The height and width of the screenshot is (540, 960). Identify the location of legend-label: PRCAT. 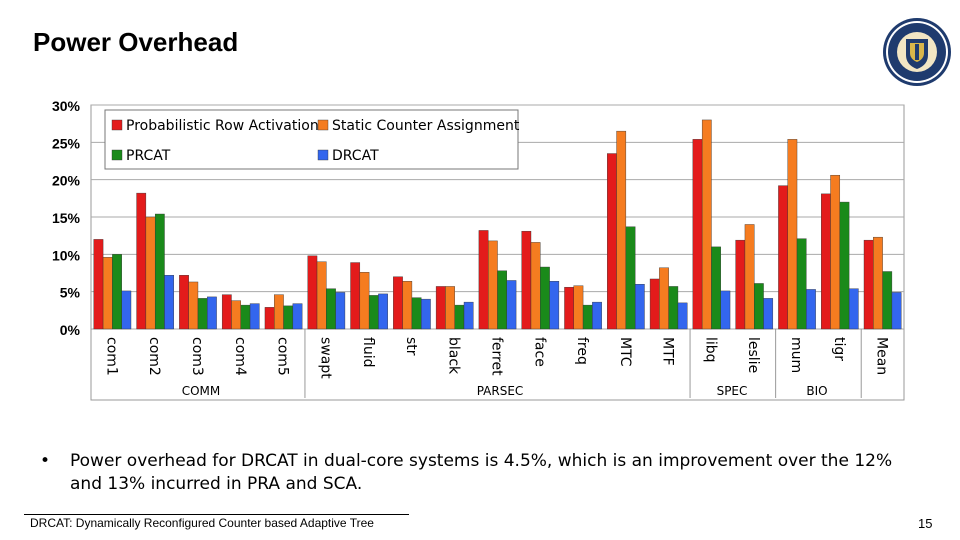
(148, 156).